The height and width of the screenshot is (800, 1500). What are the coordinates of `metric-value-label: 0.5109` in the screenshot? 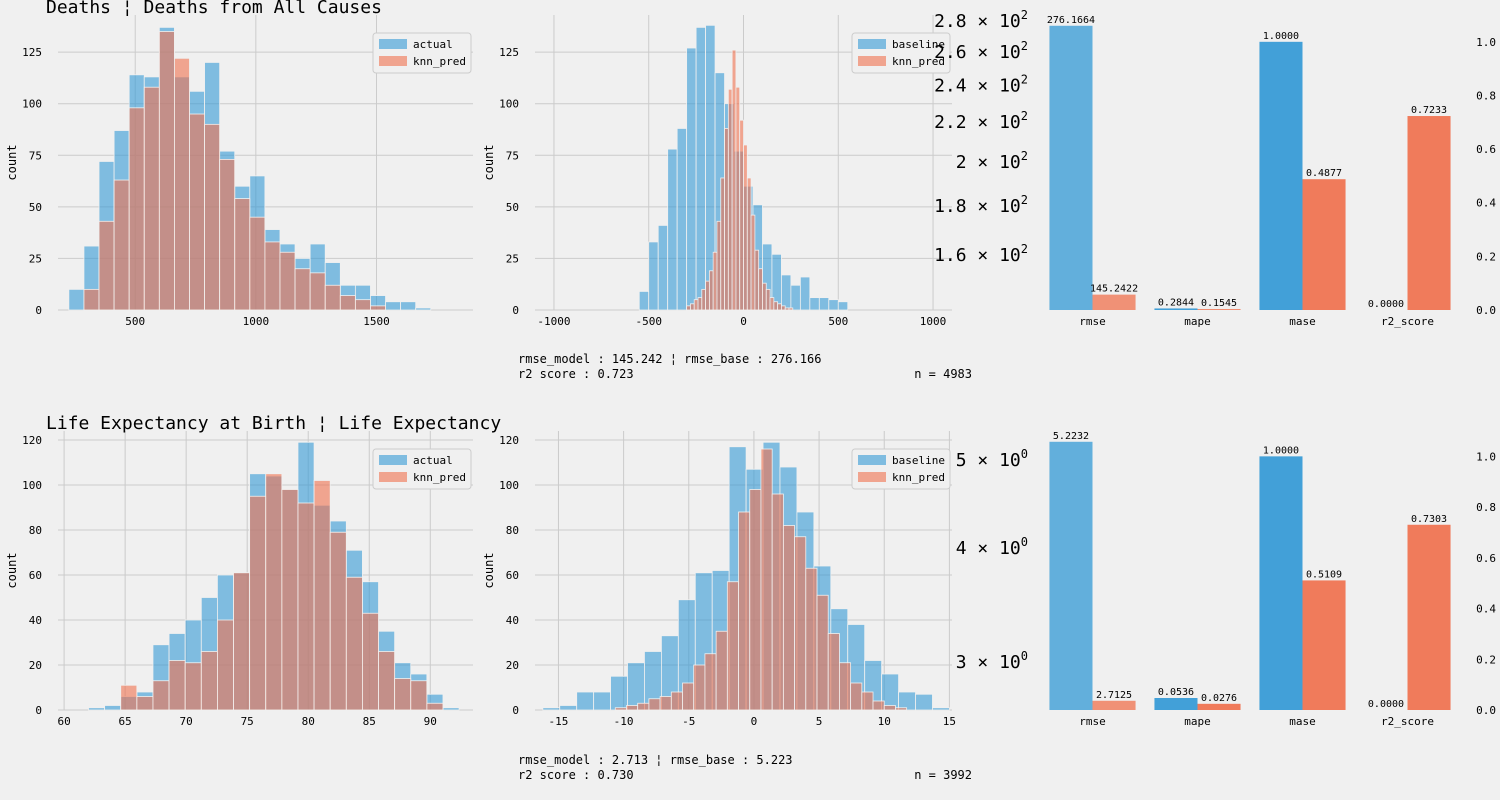 It's located at (1324, 574).